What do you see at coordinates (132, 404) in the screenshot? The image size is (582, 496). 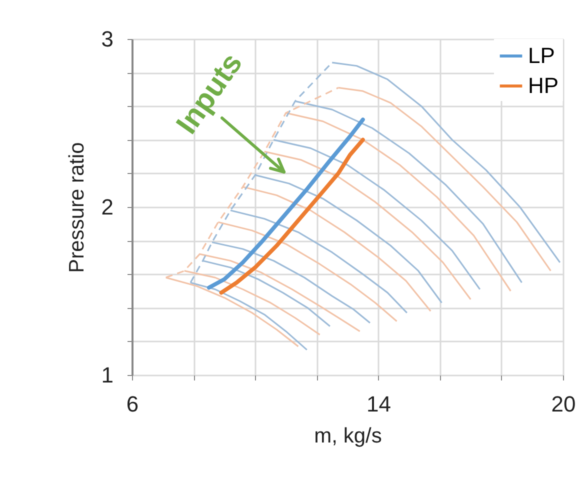 I see `x-tick-label: 6` at bounding box center [132, 404].